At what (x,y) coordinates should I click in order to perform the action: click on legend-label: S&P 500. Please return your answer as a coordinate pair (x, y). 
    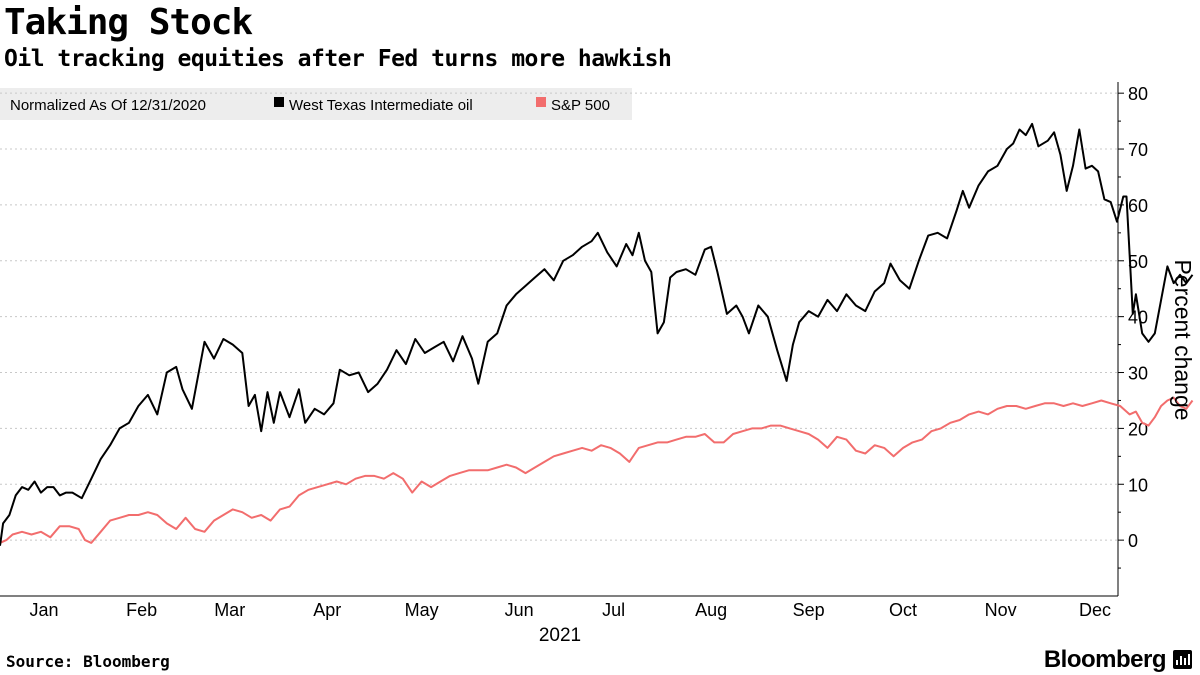
    Looking at the image, I should click on (580, 105).